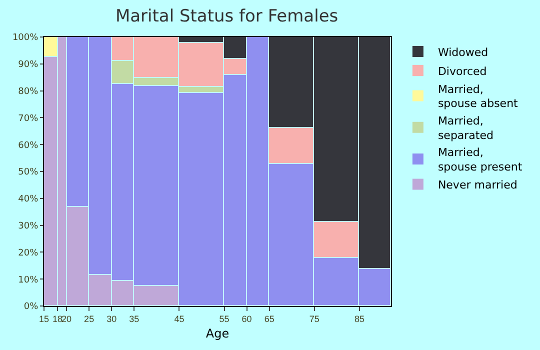 The height and width of the screenshot is (350, 540). Describe the element at coordinates (134, 319) in the screenshot. I see `x-tick-label: 35` at that location.